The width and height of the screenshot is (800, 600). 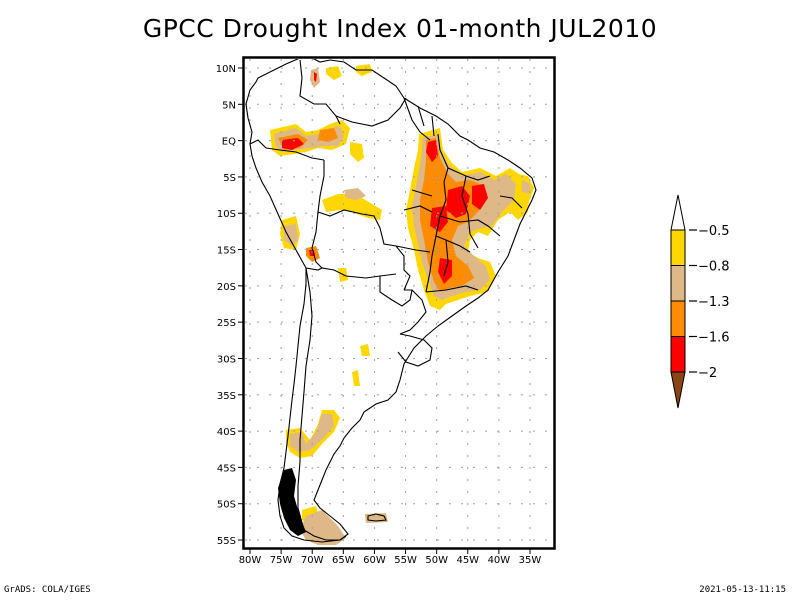 What do you see at coordinates (530, 560) in the screenshot?
I see `lon-tick-label: 35W` at bounding box center [530, 560].